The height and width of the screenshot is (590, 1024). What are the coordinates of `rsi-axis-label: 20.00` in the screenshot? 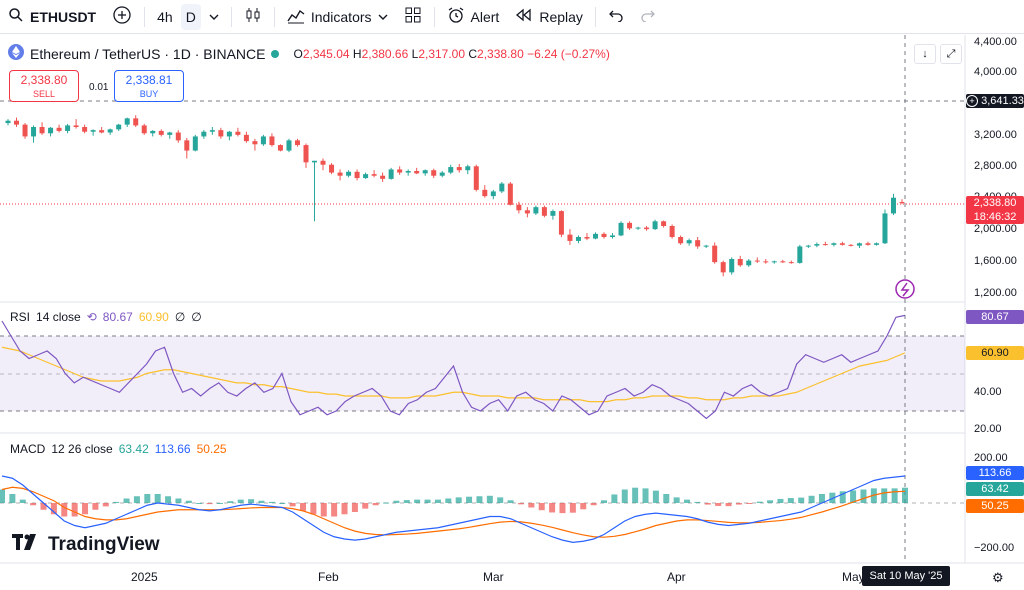 It's located at (988, 429).